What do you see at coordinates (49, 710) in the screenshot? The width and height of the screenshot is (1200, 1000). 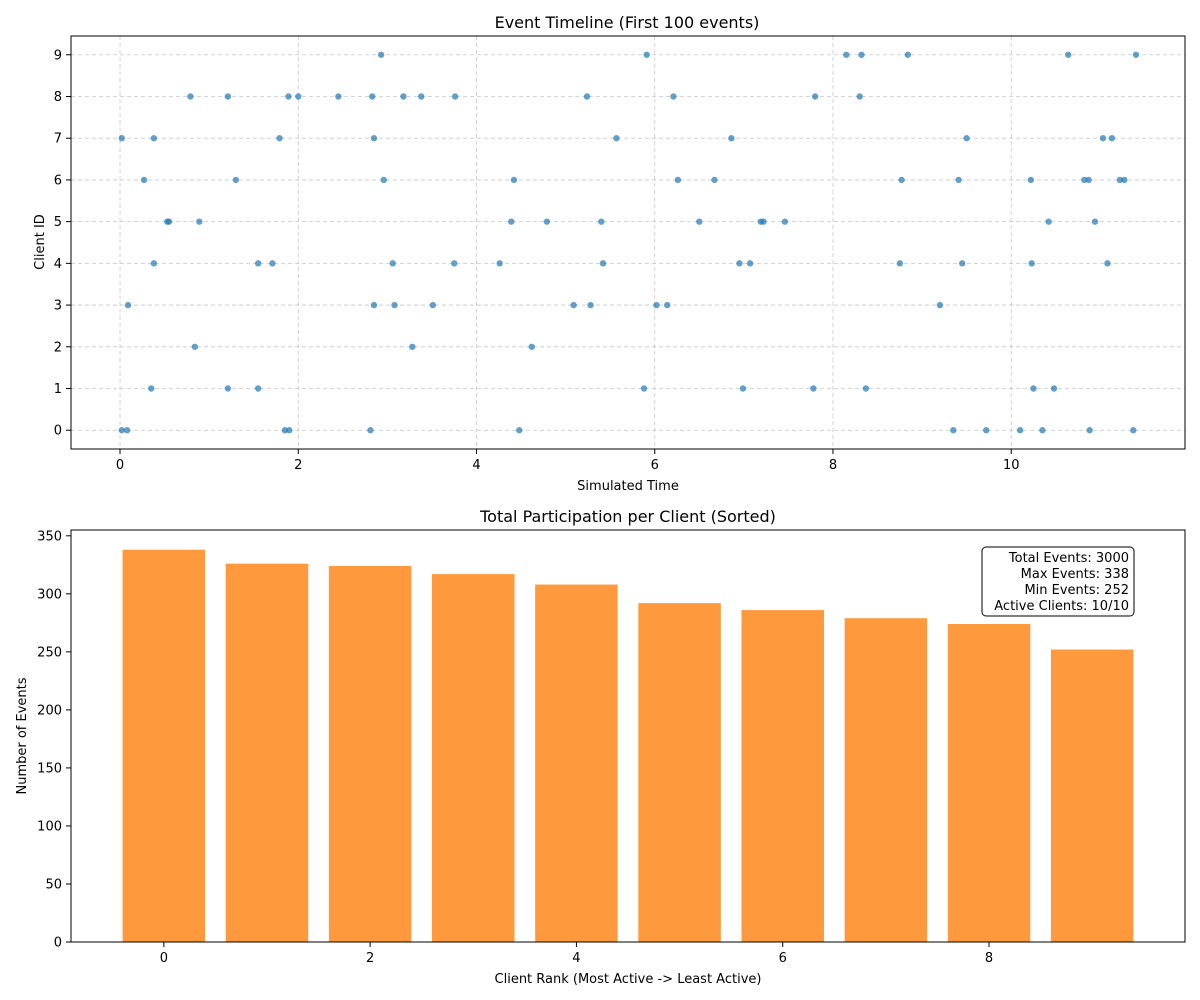 I see `participation-y-tick-label-200: 200` at bounding box center [49, 710].